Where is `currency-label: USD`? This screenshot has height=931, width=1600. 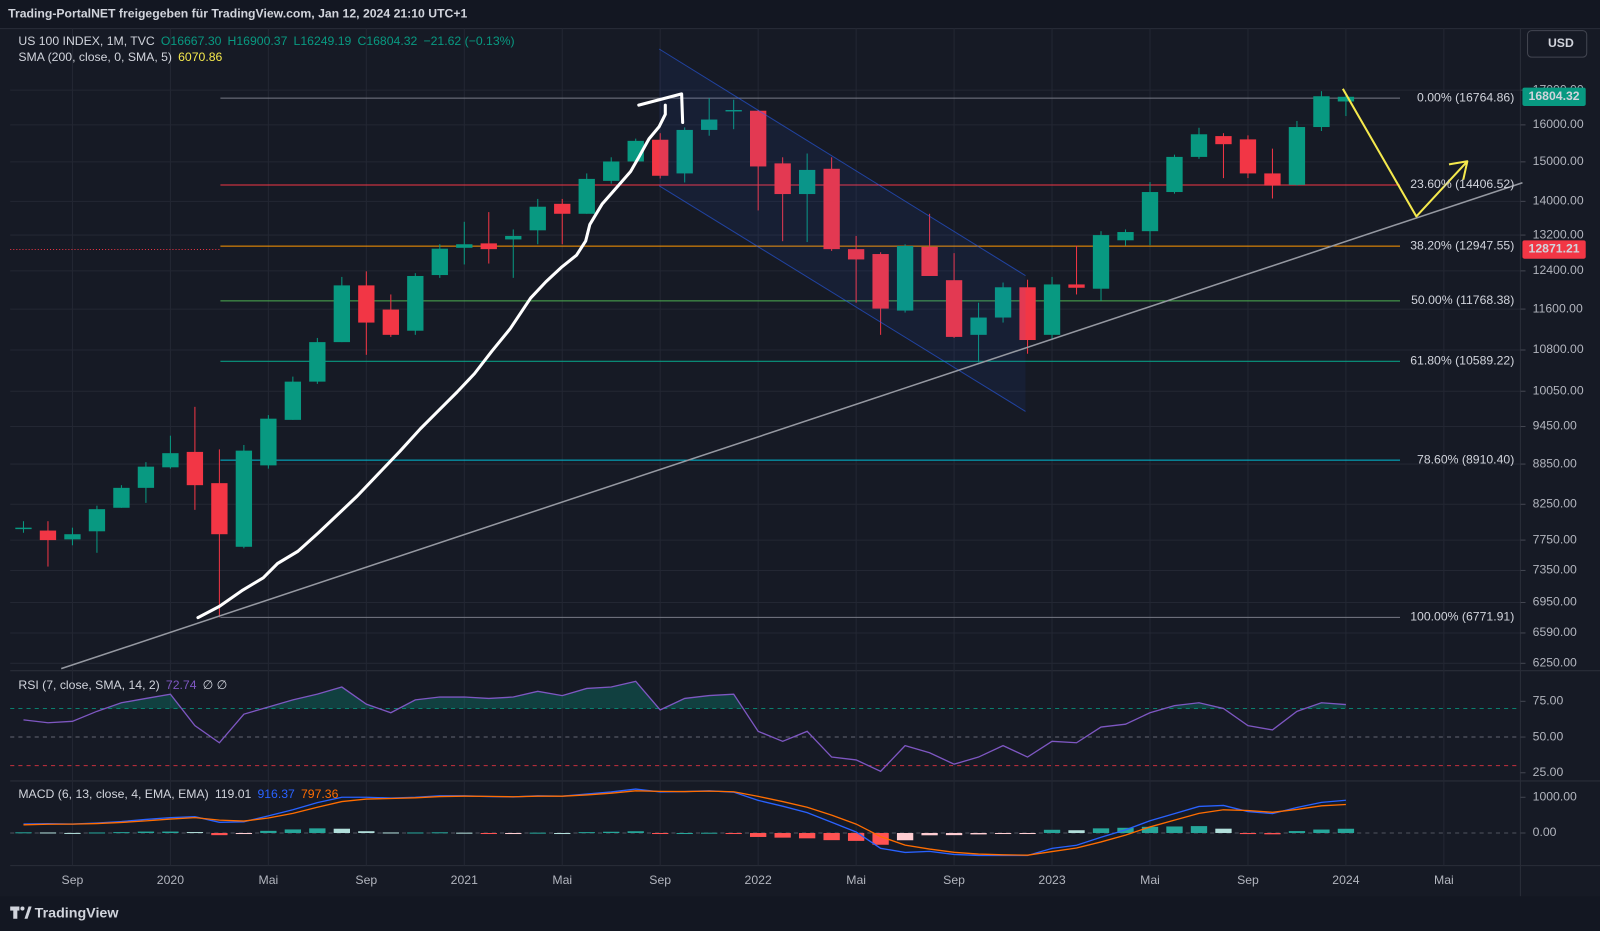
currency-label: USD is located at coordinates (1561, 43).